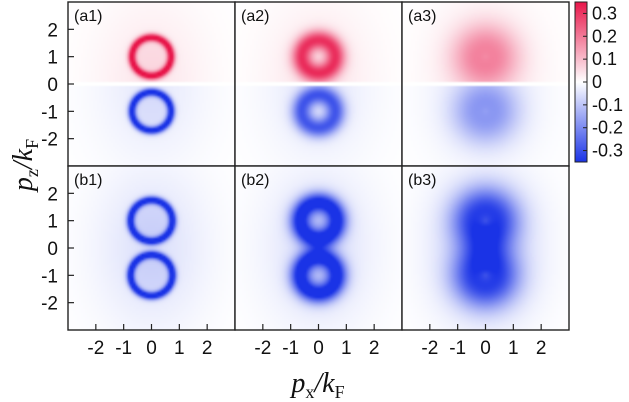 This screenshot has width=629, height=402. I want to click on colorbar-tick-label: 0, so click(597, 82).